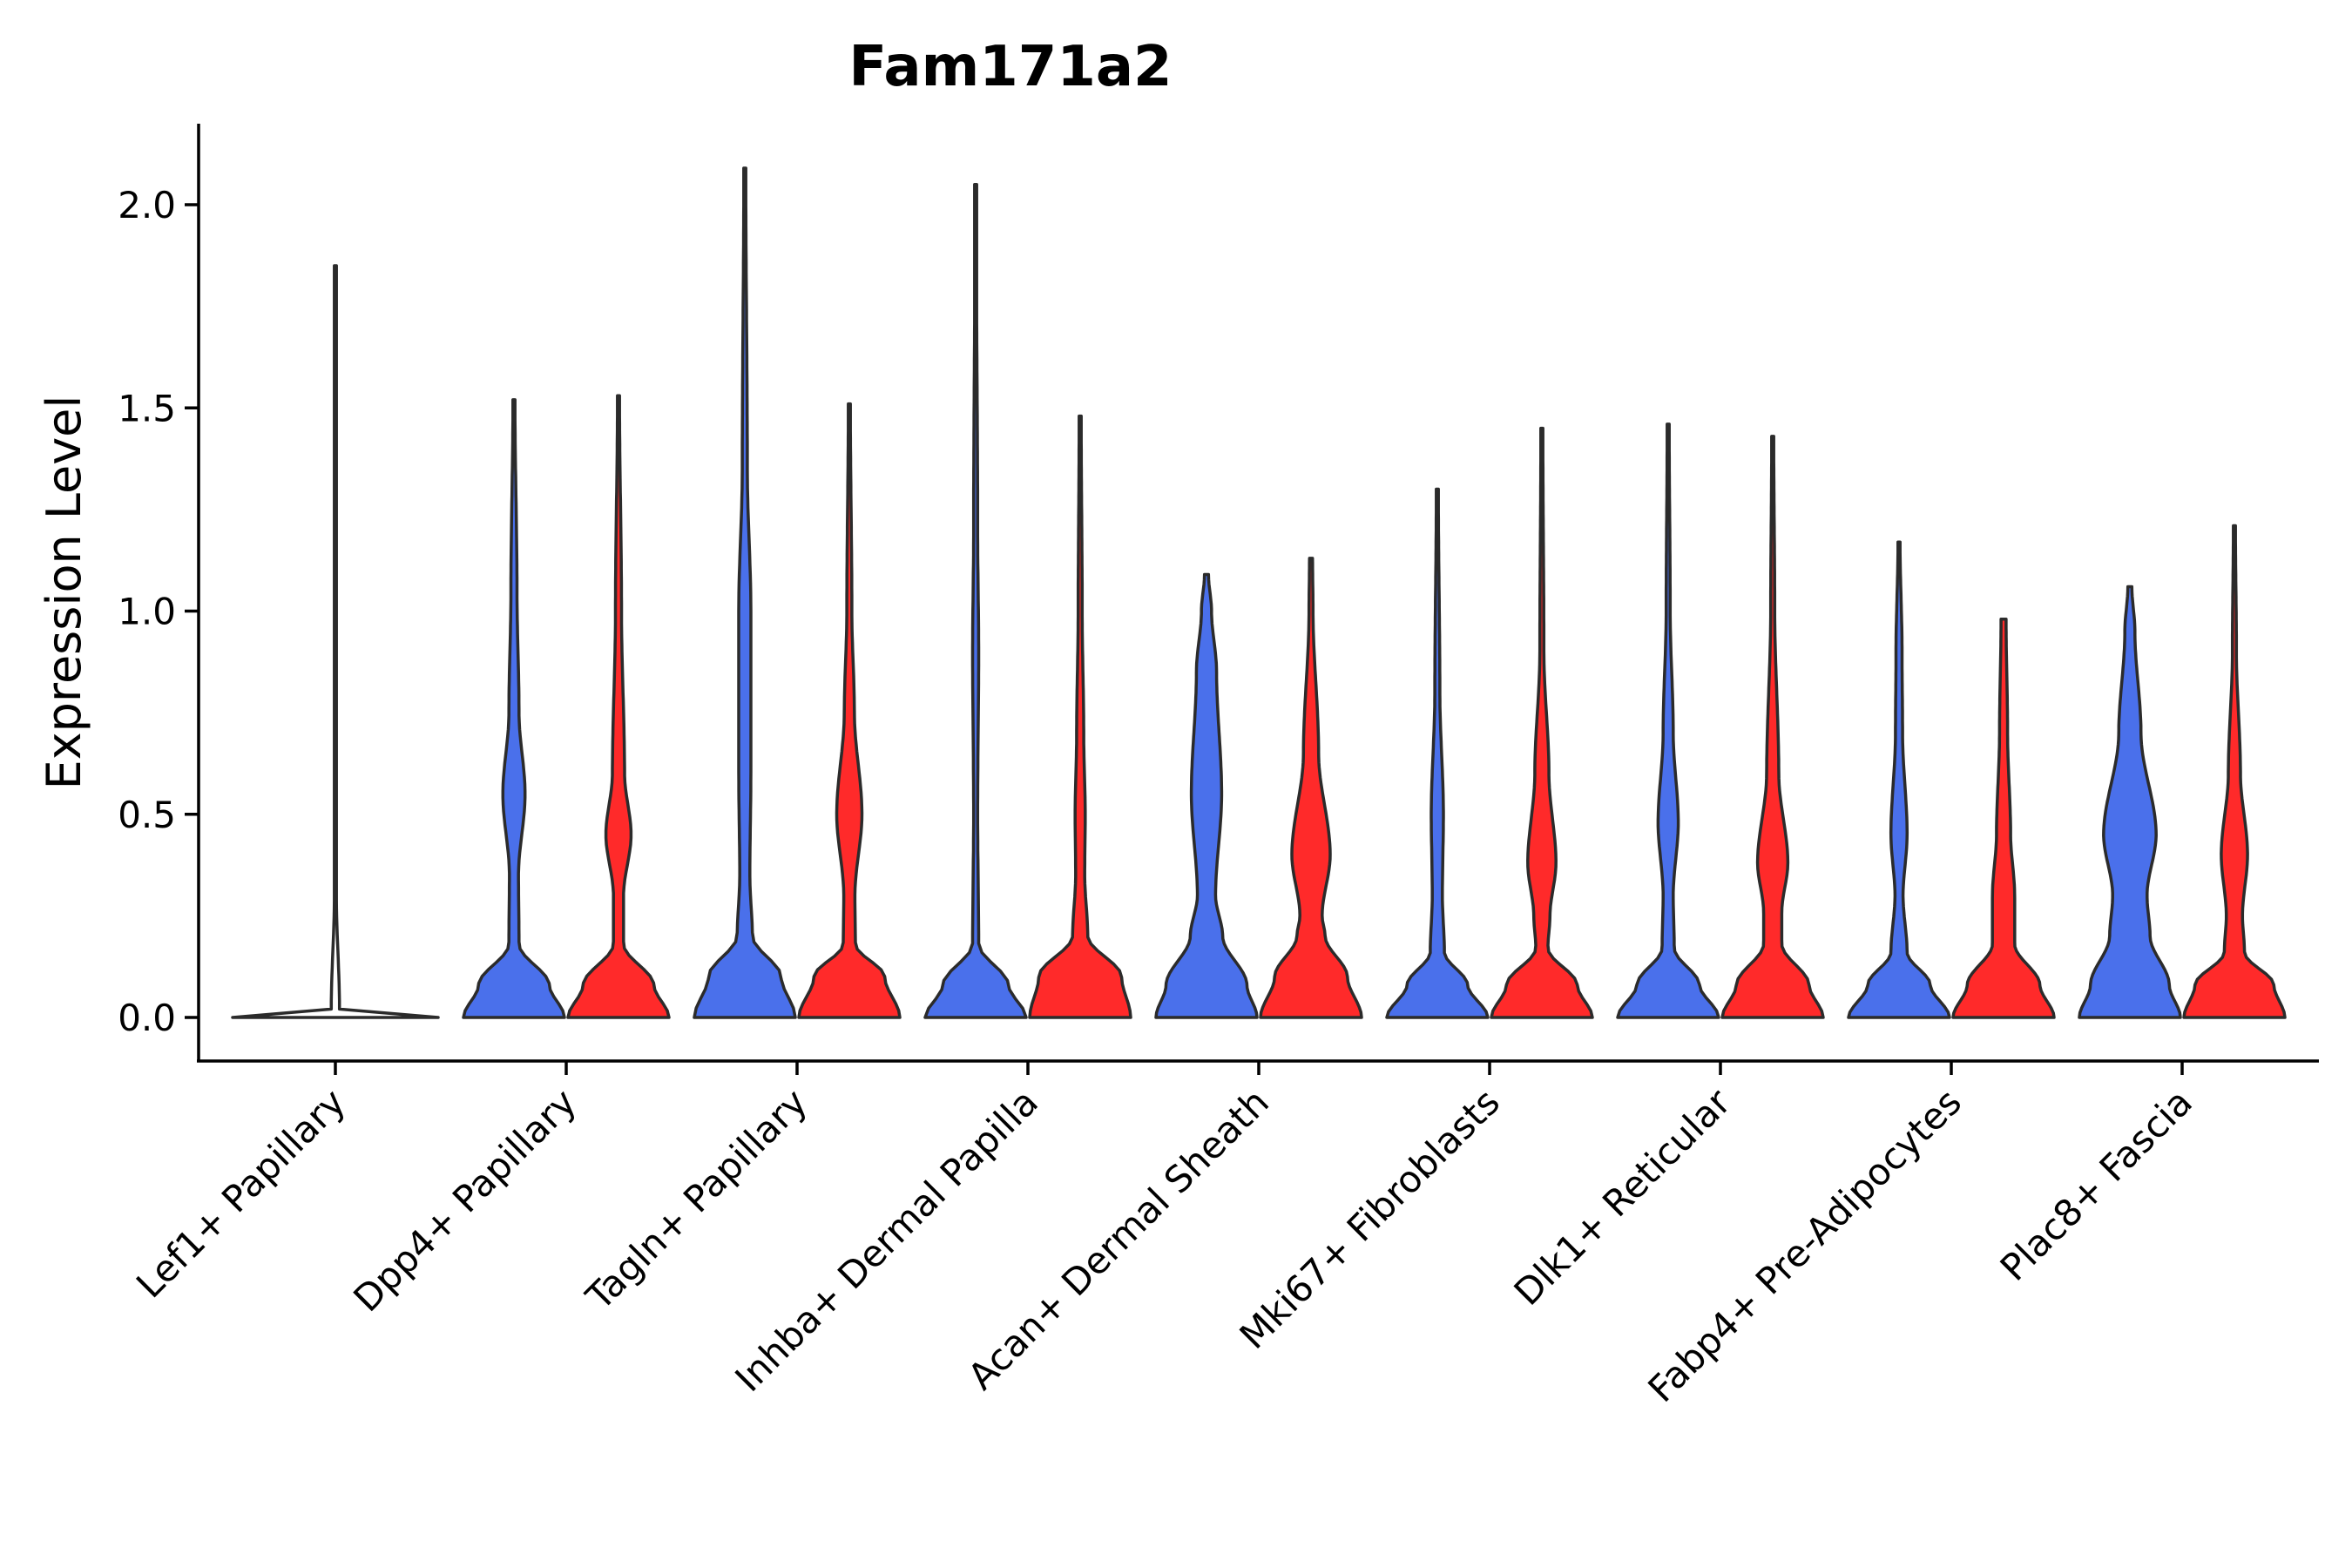  What do you see at coordinates (147, 205) in the screenshot?
I see `y-tick-label: 2.0` at bounding box center [147, 205].